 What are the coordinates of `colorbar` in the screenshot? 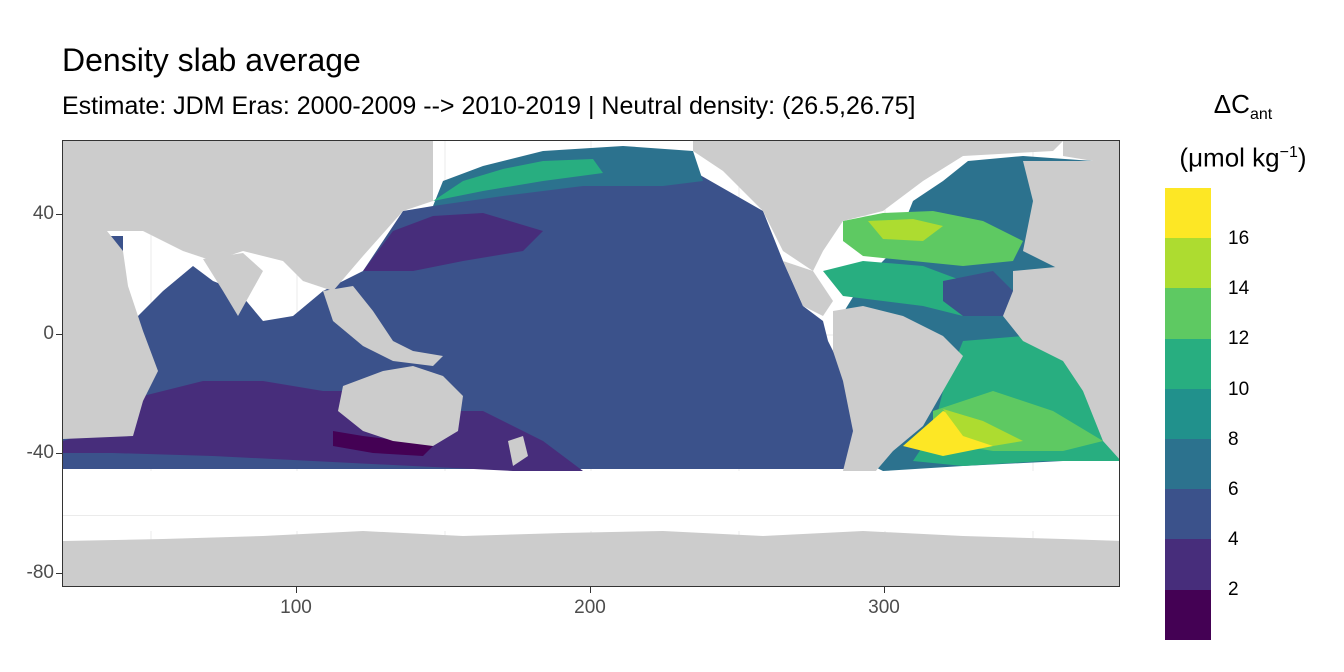 It's located at (1188, 414).